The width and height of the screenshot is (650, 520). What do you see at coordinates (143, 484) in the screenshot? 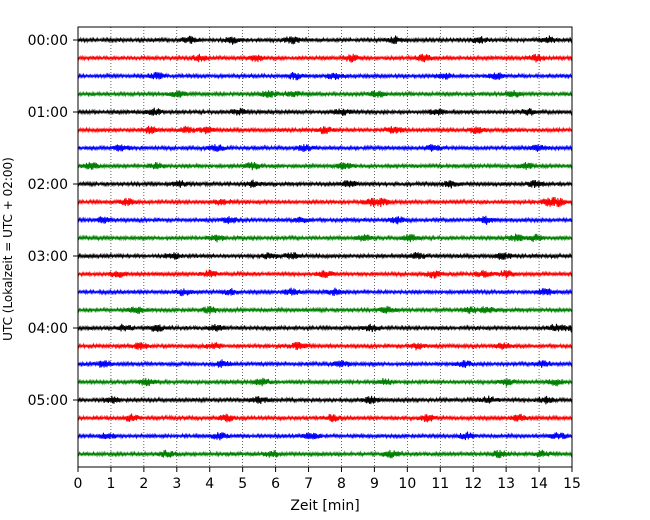
I see `x-tick-label: 2` at bounding box center [143, 484].